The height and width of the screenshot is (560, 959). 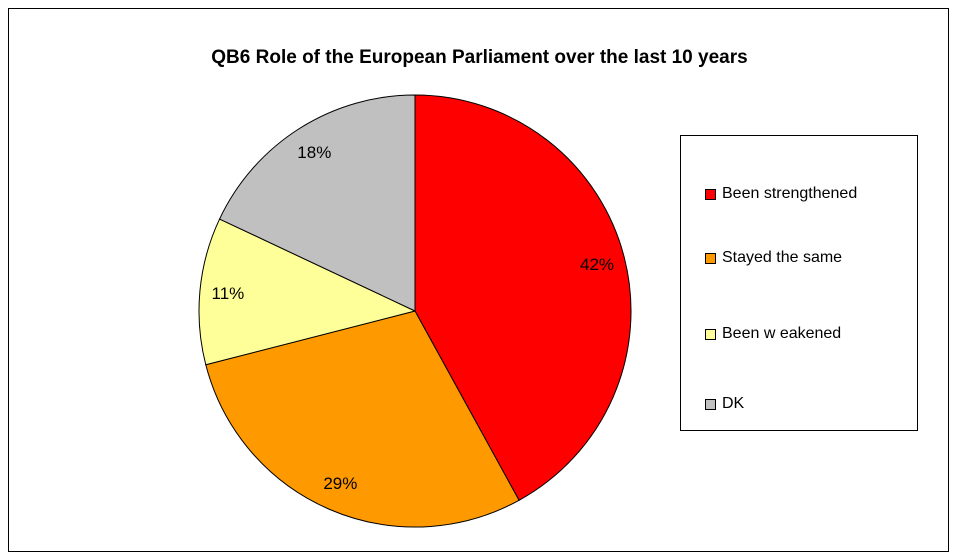 I want to click on legend-item-stayed-the-same: Stayed the same, so click(x=773, y=258).